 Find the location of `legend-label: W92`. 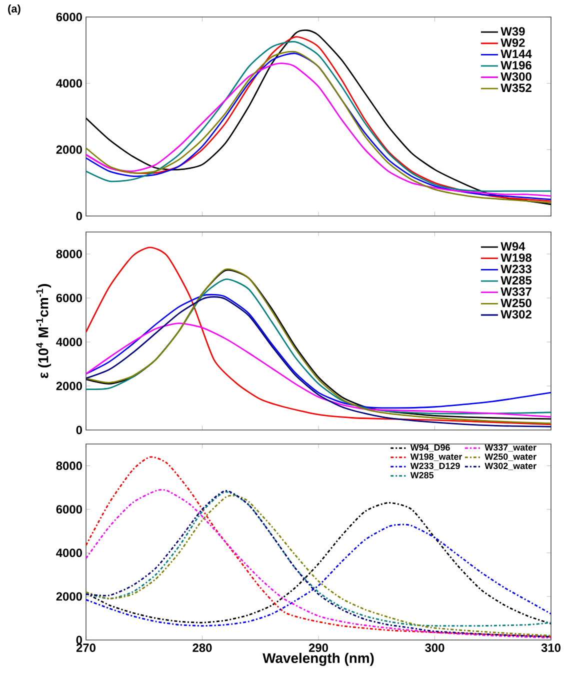

legend-label: W92 is located at coordinates (512, 42).